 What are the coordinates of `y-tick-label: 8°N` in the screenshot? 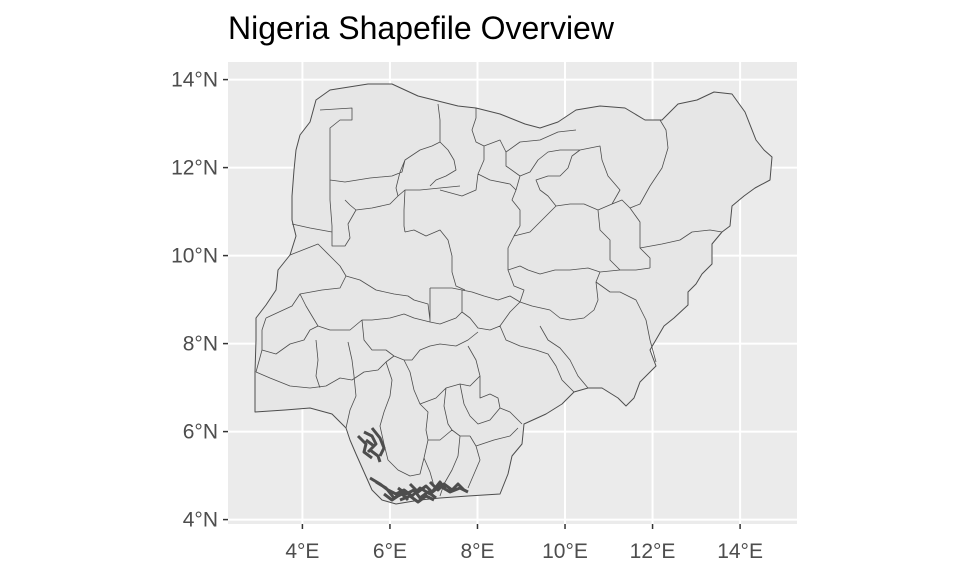 It's located at (200, 344).